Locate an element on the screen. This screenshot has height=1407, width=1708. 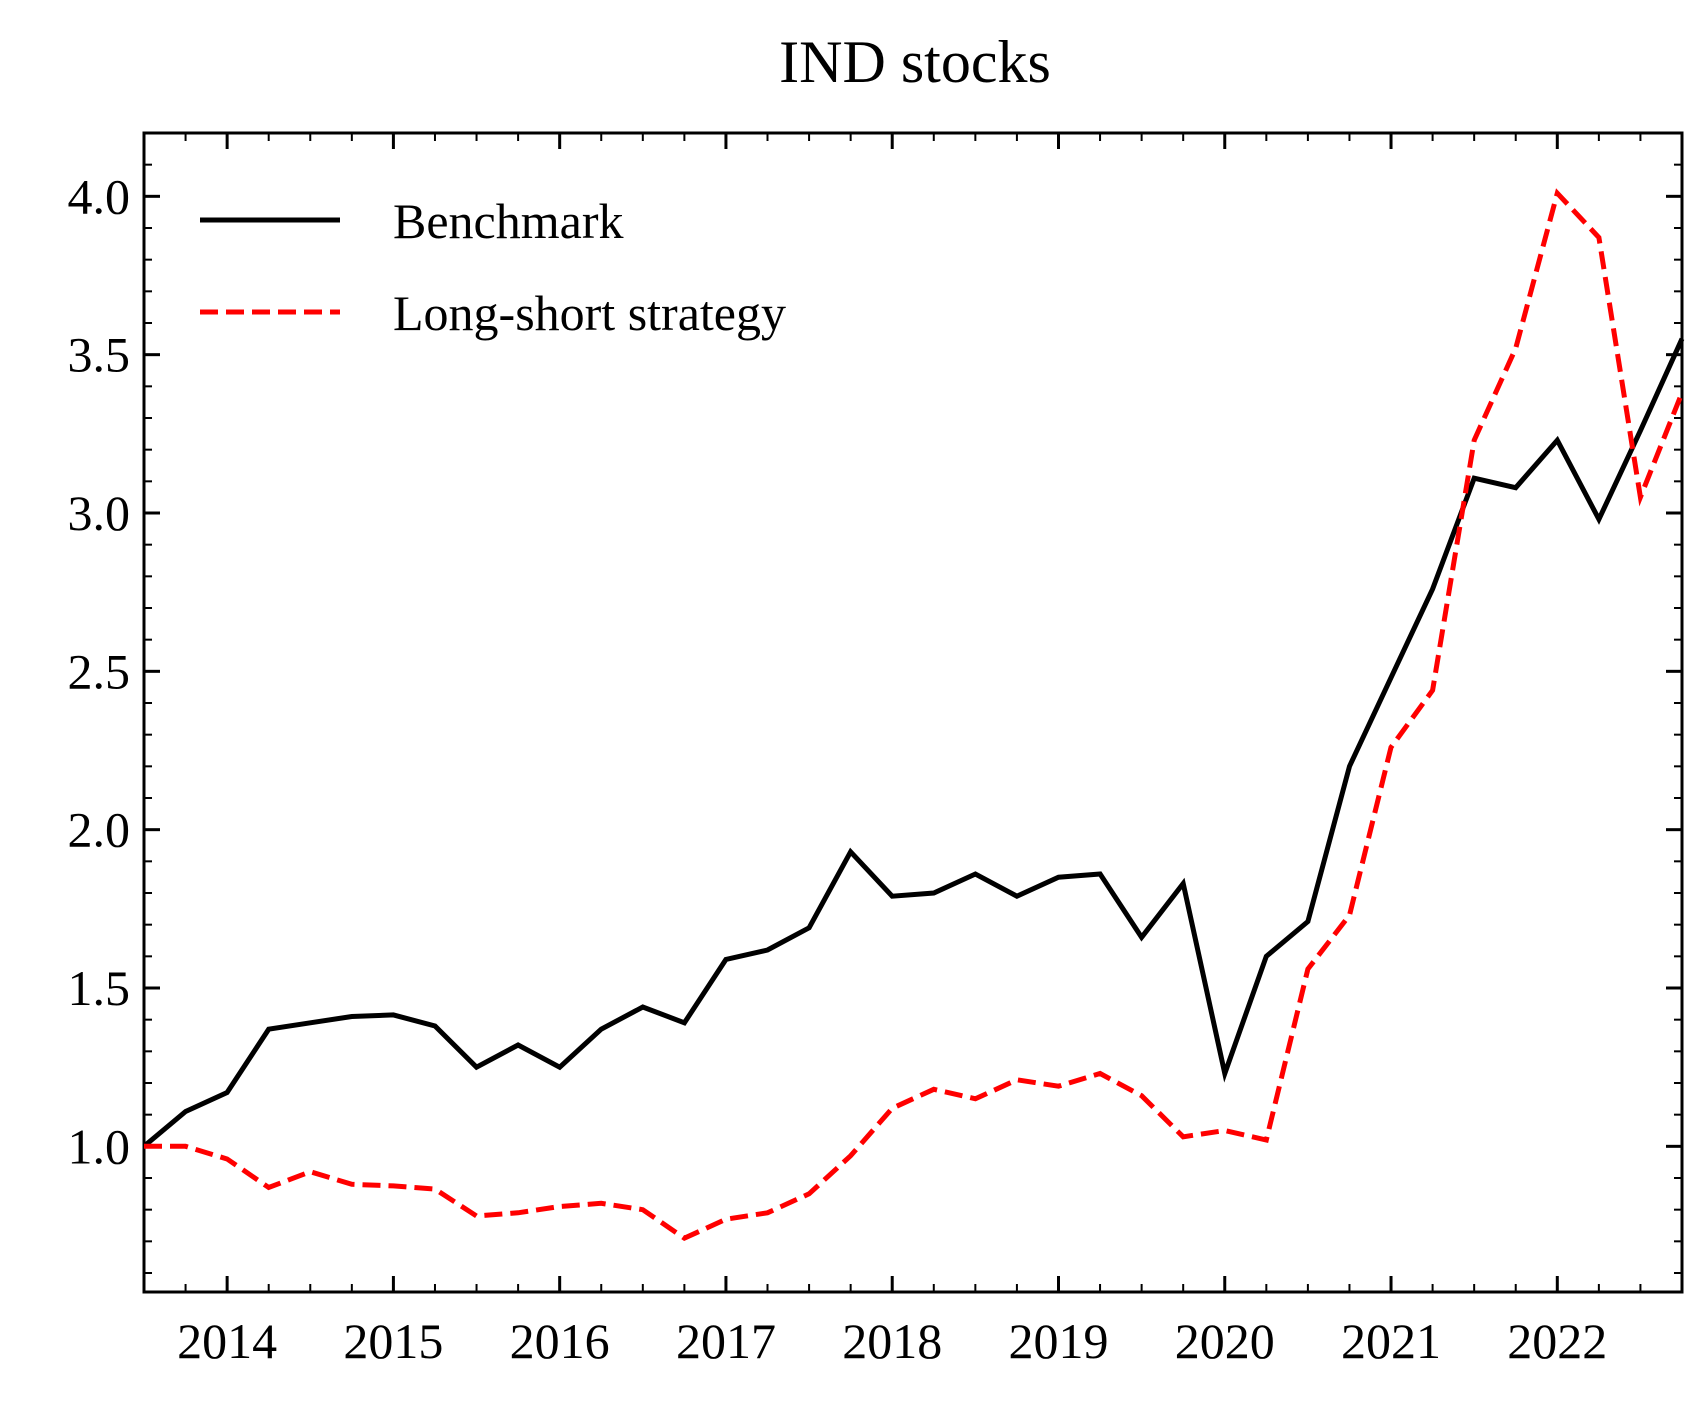
x-tick-label: 2021 is located at coordinates (1391, 1341).